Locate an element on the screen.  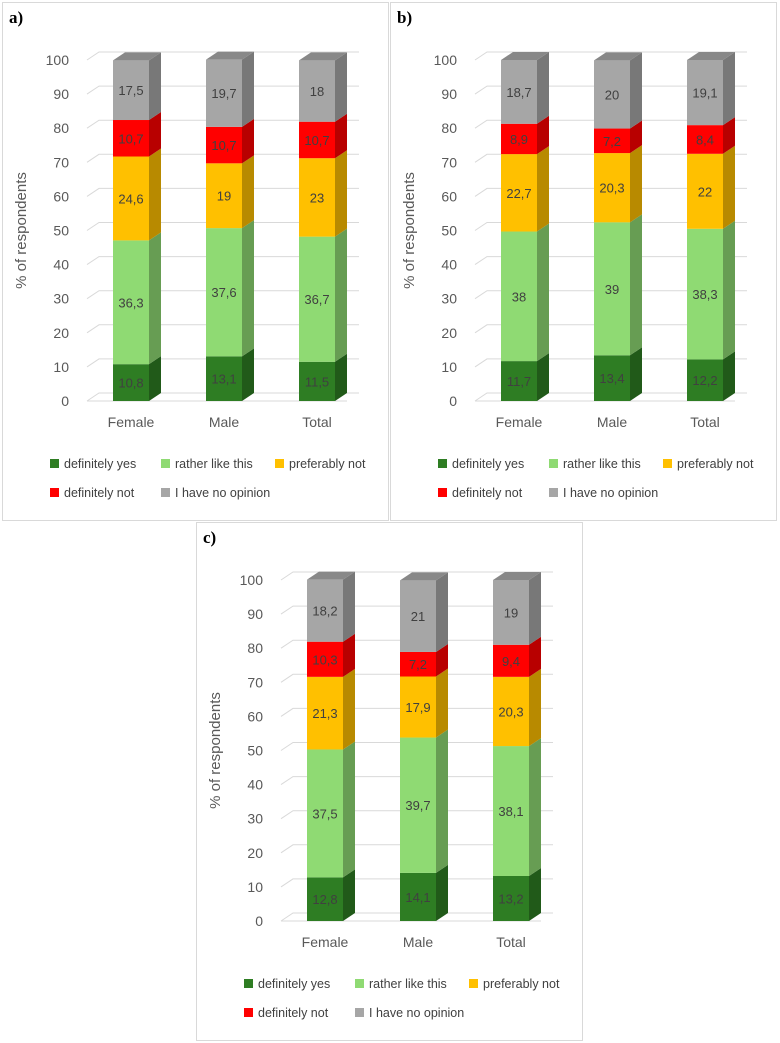
data-label: 8,9 is located at coordinates (519, 139).